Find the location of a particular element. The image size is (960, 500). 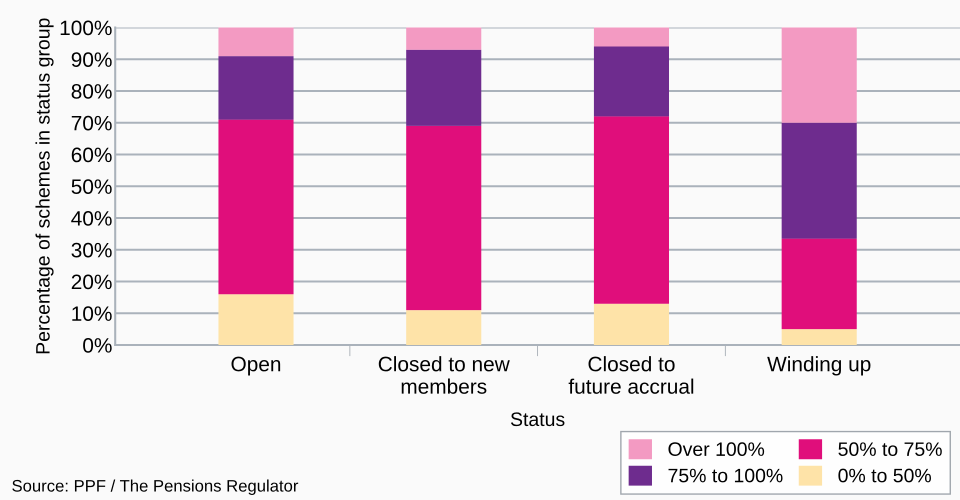

legend-label: 75% to 100% is located at coordinates (725, 475).